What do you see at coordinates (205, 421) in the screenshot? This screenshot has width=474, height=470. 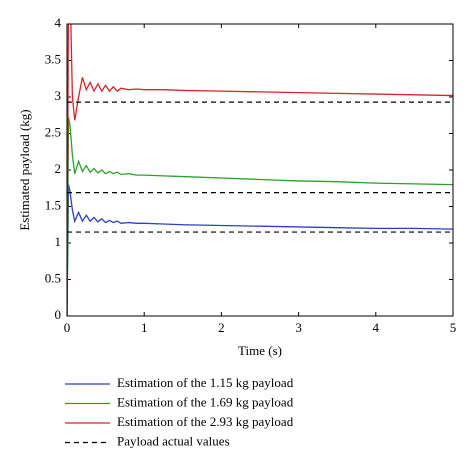 I see `legend-label: Estimation of the 2.93 kg payload` at bounding box center [205, 421].